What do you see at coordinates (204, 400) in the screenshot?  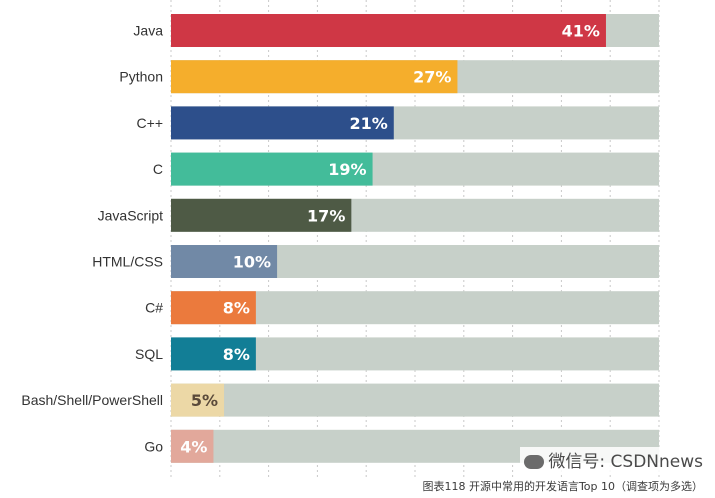 I see `value-label: 5%` at bounding box center [204, 400].